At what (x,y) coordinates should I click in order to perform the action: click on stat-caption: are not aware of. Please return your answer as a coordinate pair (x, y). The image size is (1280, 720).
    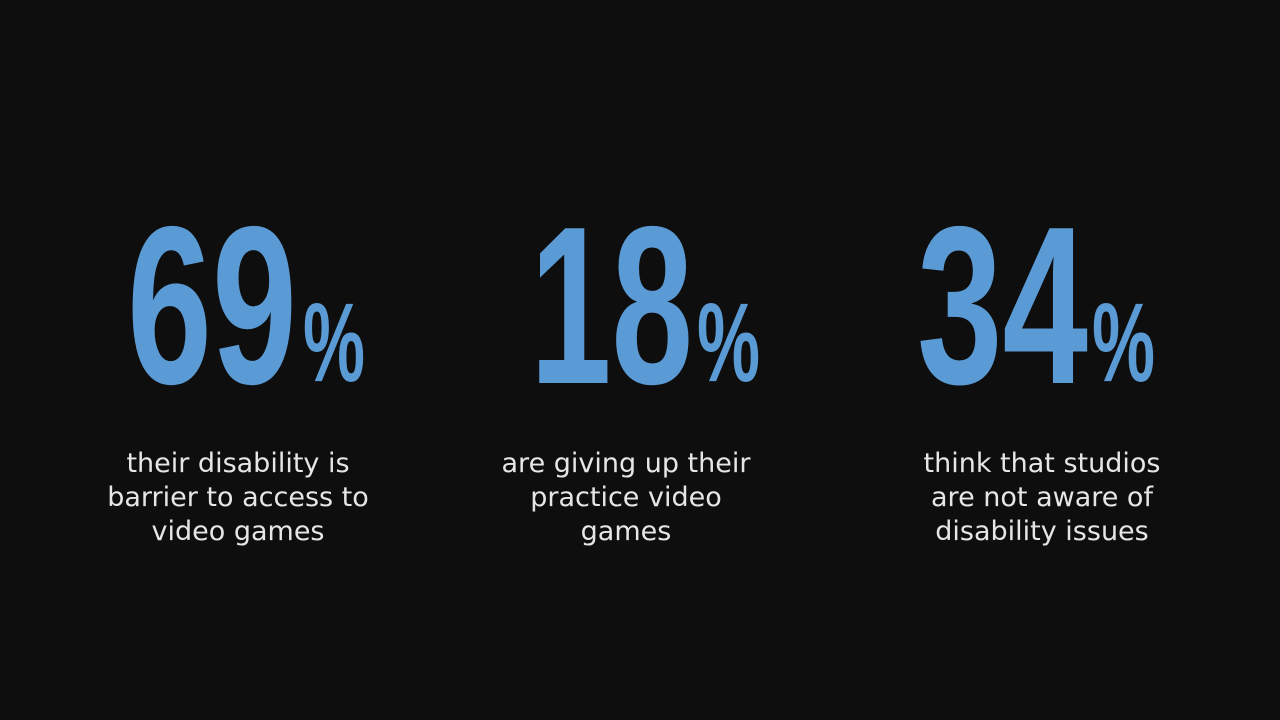
    Looking at the image, I should click on (1042, 497).